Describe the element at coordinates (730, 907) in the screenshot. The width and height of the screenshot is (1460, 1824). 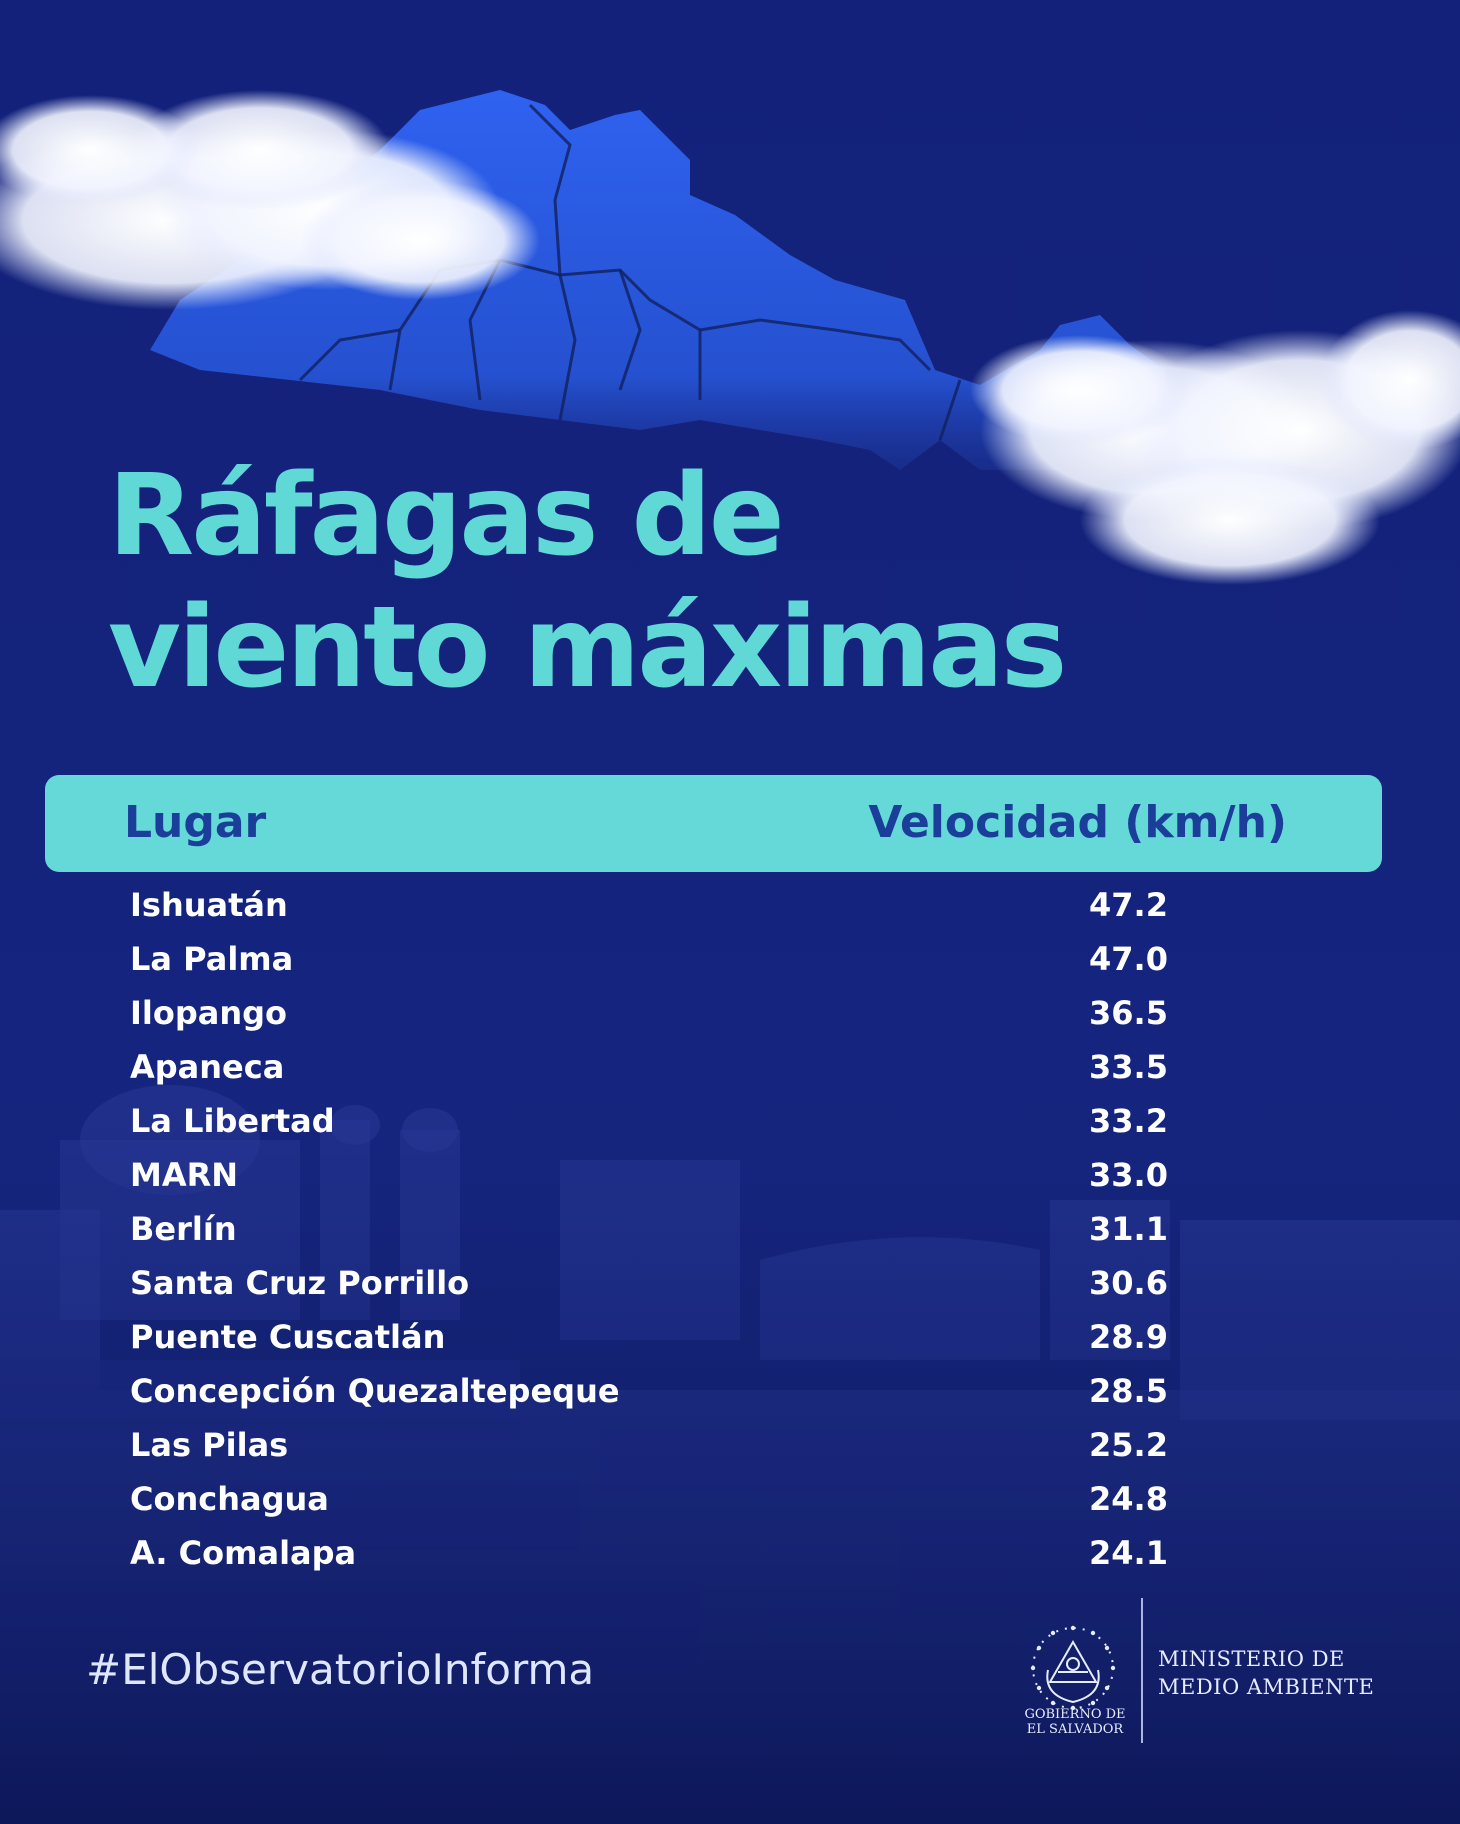
I see `table-row: Ishuatán 47.2` at that location.